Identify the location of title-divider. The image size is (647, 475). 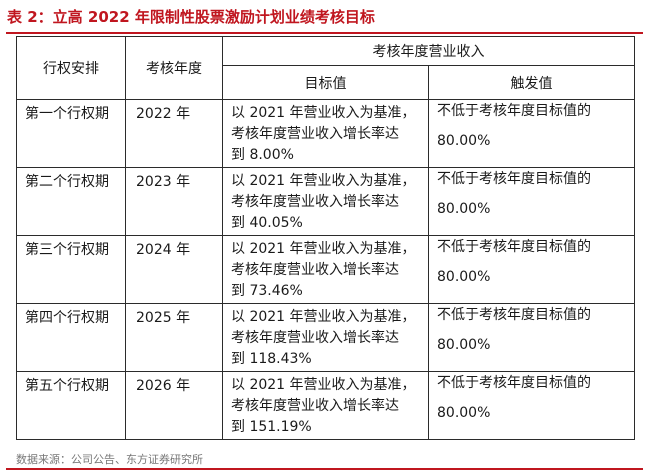
(324, 33).